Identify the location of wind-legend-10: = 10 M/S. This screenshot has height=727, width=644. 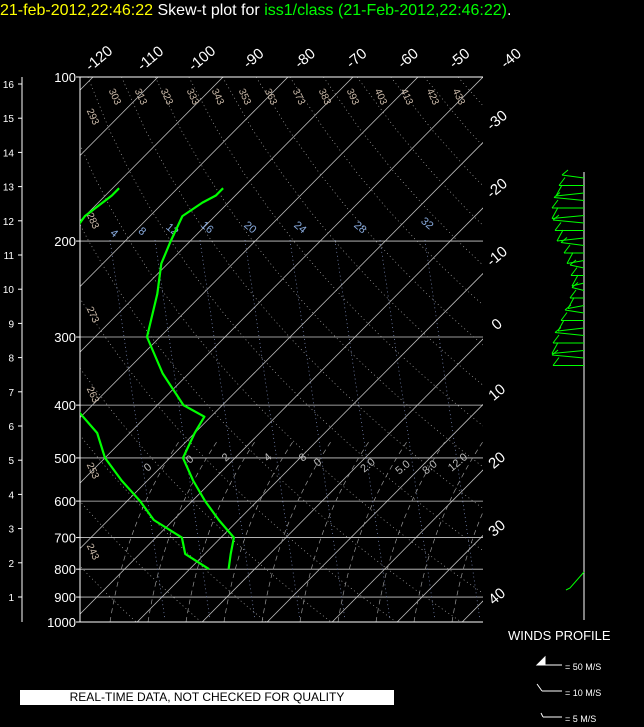
(583, 693).